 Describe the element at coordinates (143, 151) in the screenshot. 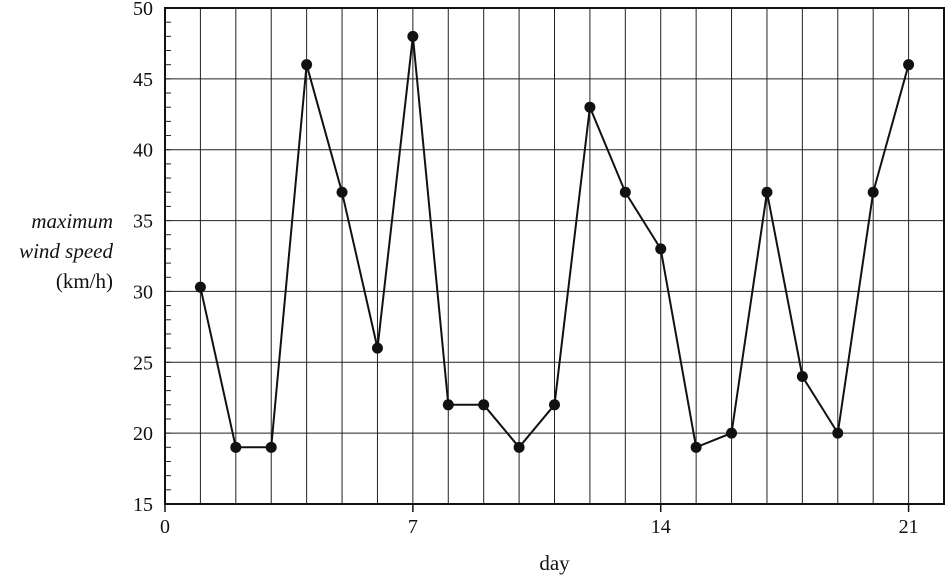

I see `y-tick-label: 40` at that location.